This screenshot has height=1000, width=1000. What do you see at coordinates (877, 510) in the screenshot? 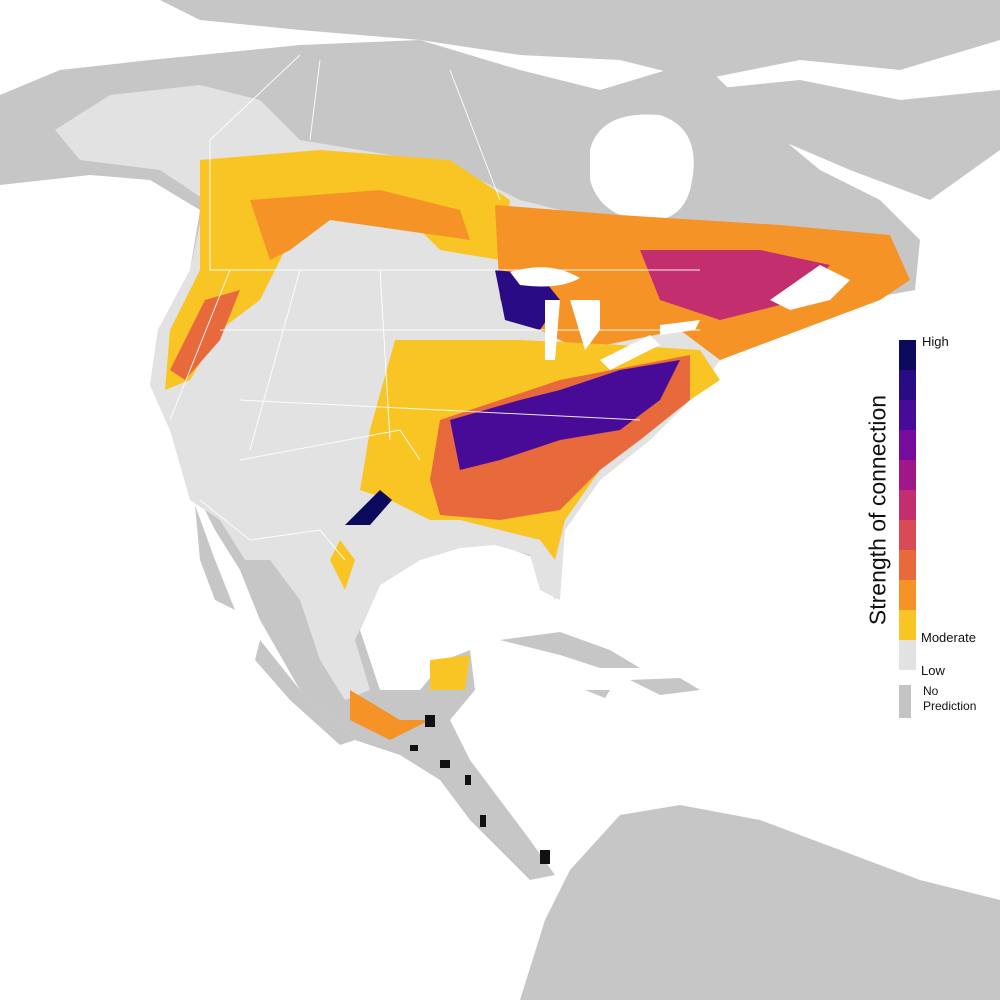
I see `legend-title: Strength of connection` at bounding box center [877, 510].